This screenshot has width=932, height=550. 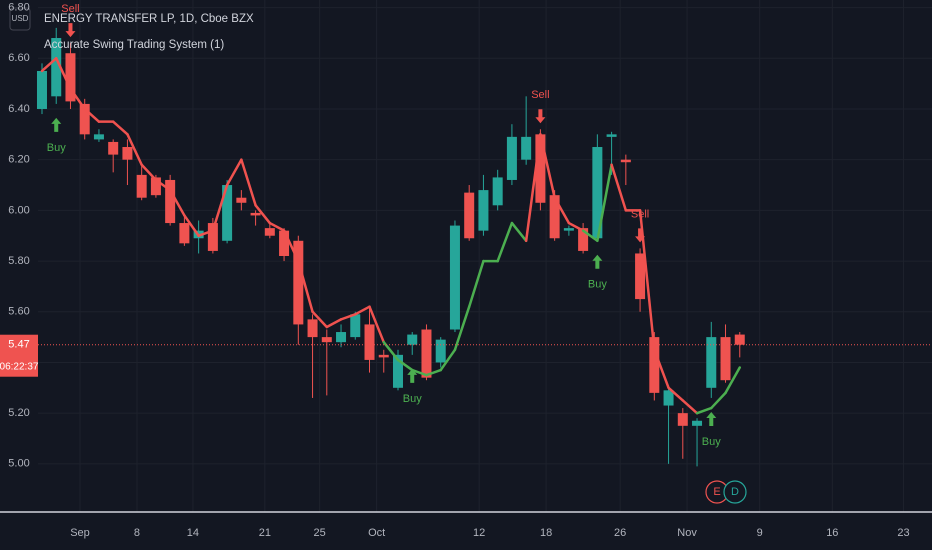 What do you see at coordinates (903, 533) in the screenshot?
I see `x-tick-label: 23` at bounding box center [903, 533].